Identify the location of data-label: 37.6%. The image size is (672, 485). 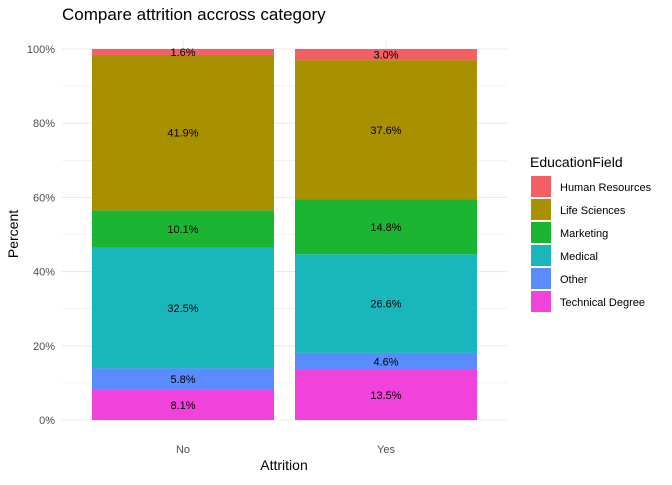
(385, 131).